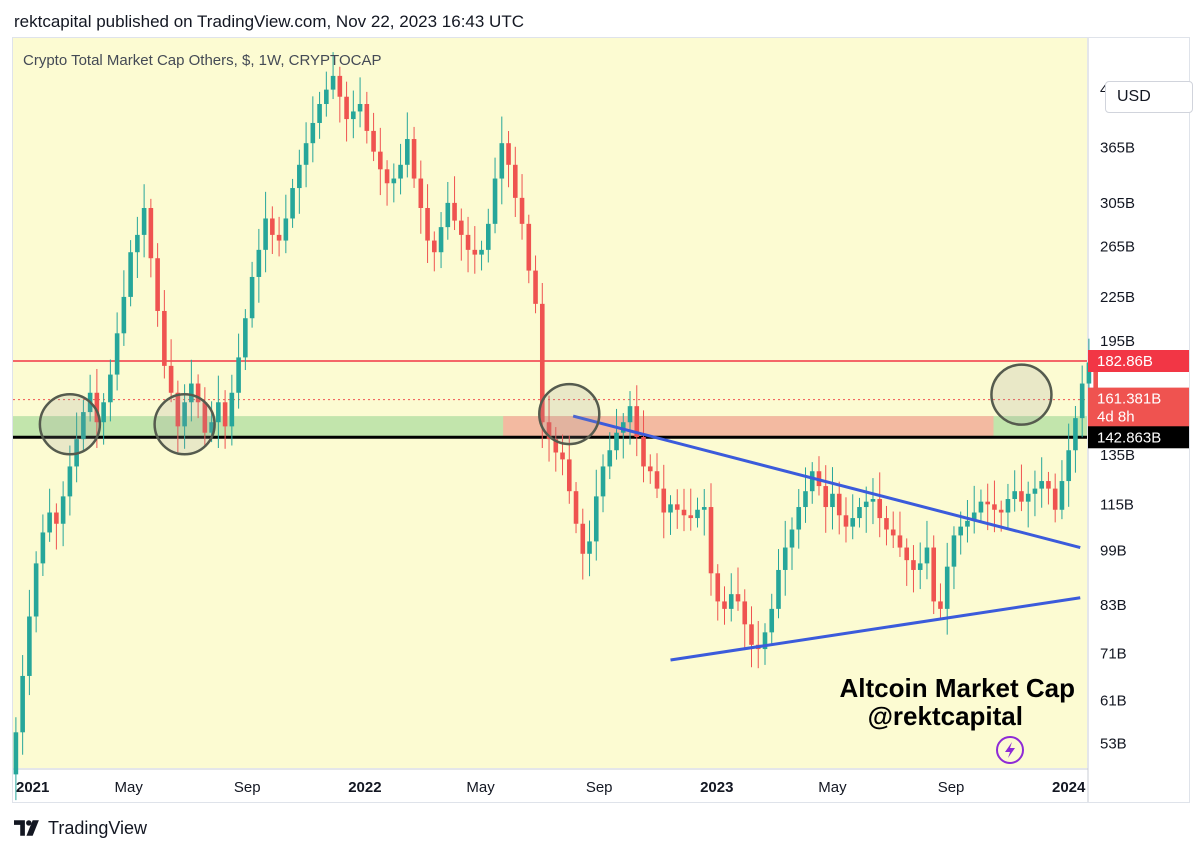 Image resolution: width=1200 pixels, height=851 pixels. Describe the element at coordinates (1117, 246) in the screenshot. I see `y-tick-label: 265B` at that location.